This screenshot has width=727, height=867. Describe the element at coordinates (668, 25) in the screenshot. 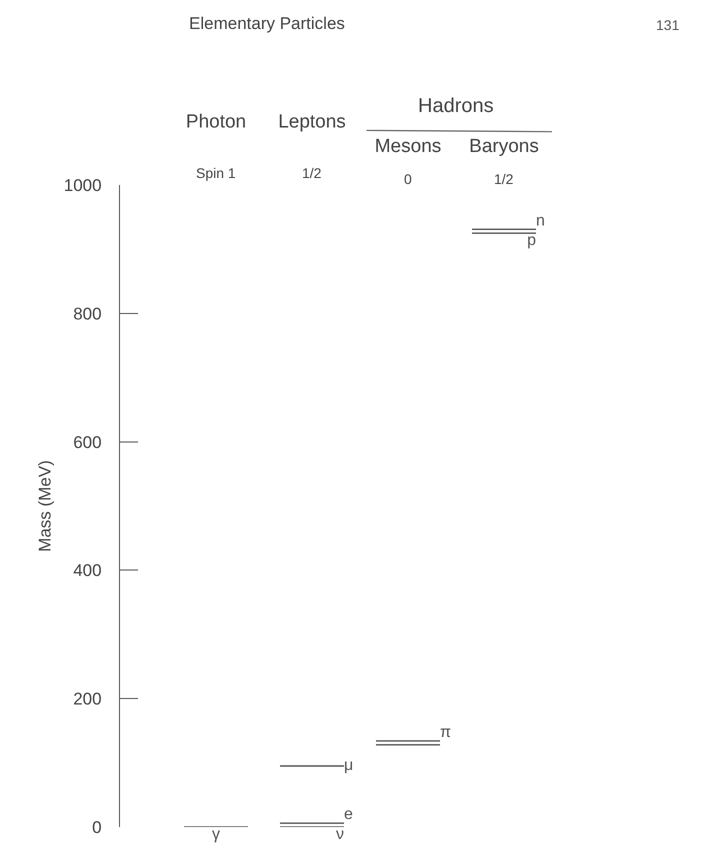

I see `text: 131` at that location.